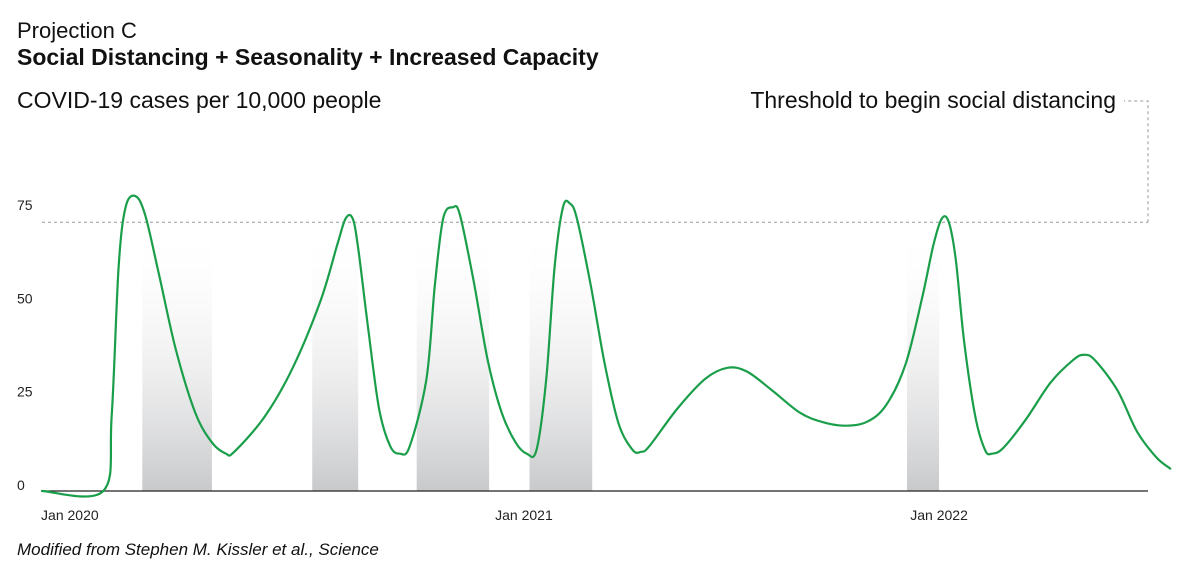 The height and width of the screenshot is (588, 1200). Describe the element at coordinates (77, 30) in the screenshot. I see `chart-pretitle: Projection C` at that location.